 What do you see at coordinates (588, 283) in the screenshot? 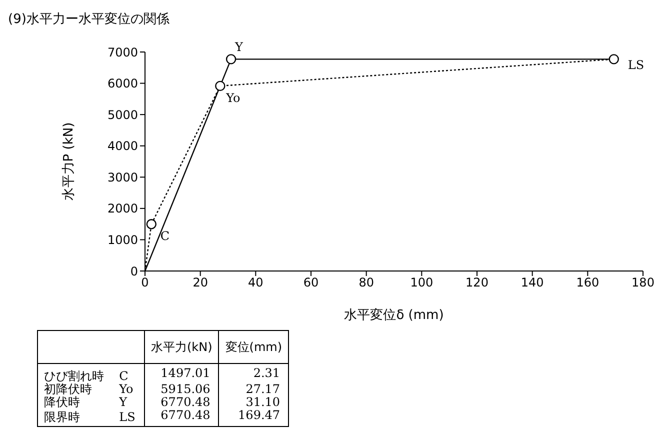
I see `x-tick-label: 160` at bounding box center [588, 283].